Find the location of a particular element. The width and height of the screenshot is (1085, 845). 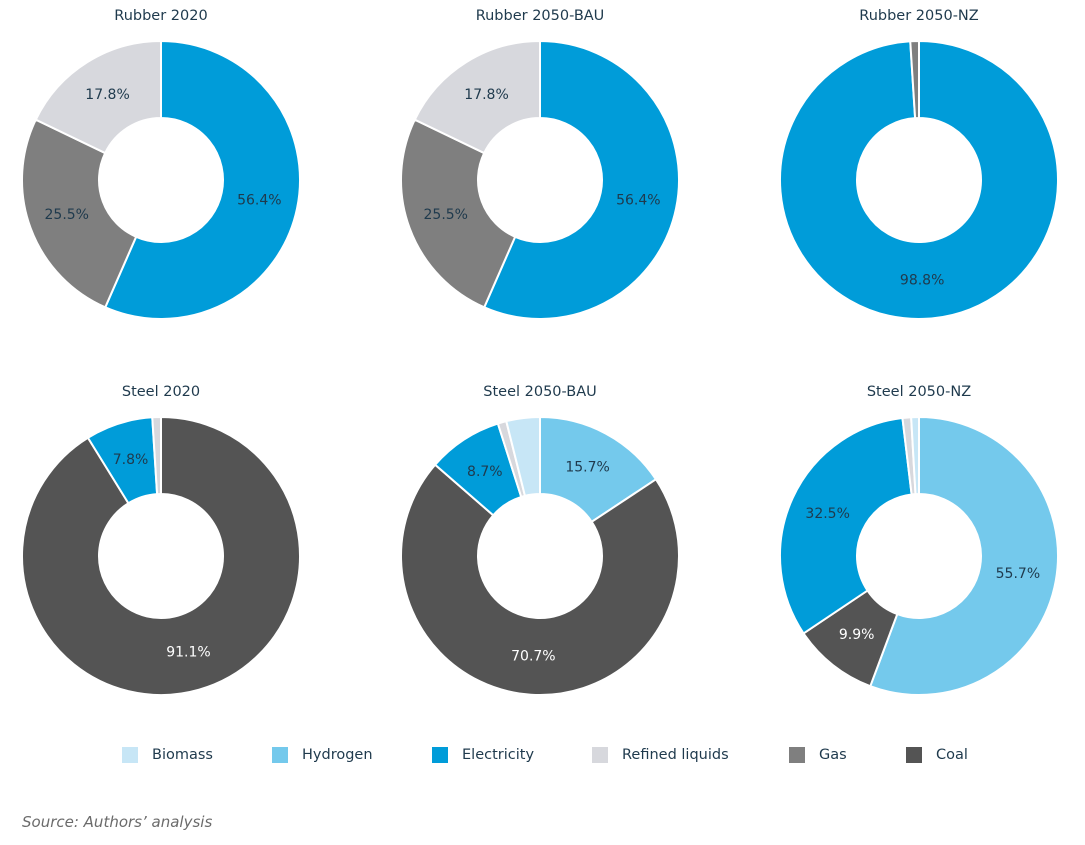

donut-chart: Rubber 2020 56.4% 25.5% 17.8% is located at coordinates (161, 164).